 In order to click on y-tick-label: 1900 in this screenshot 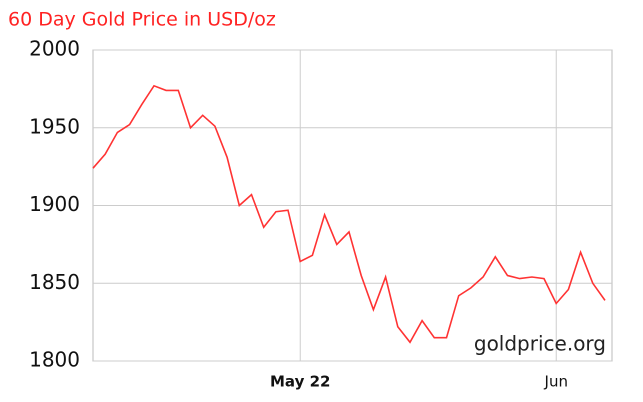, I will do `click(54, 204)`.